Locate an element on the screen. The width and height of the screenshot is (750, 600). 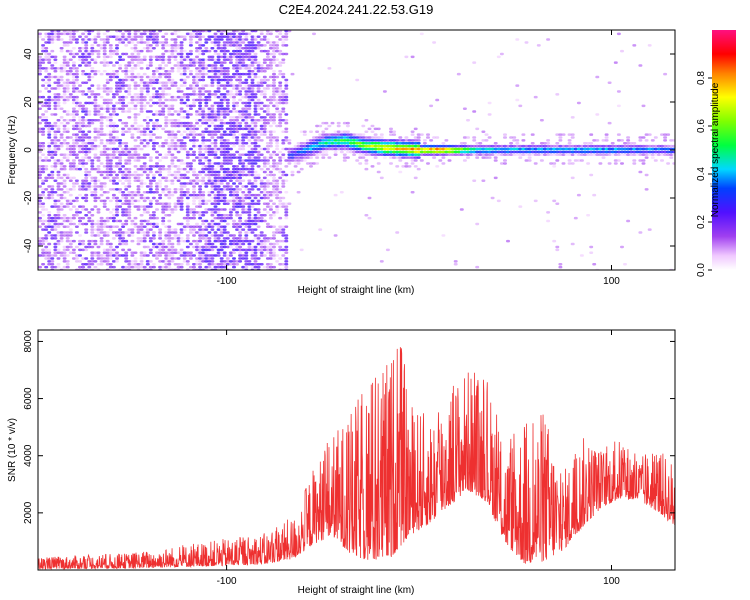
colorbar-tick-label: 0.8 is located at coordinates (701, 78).